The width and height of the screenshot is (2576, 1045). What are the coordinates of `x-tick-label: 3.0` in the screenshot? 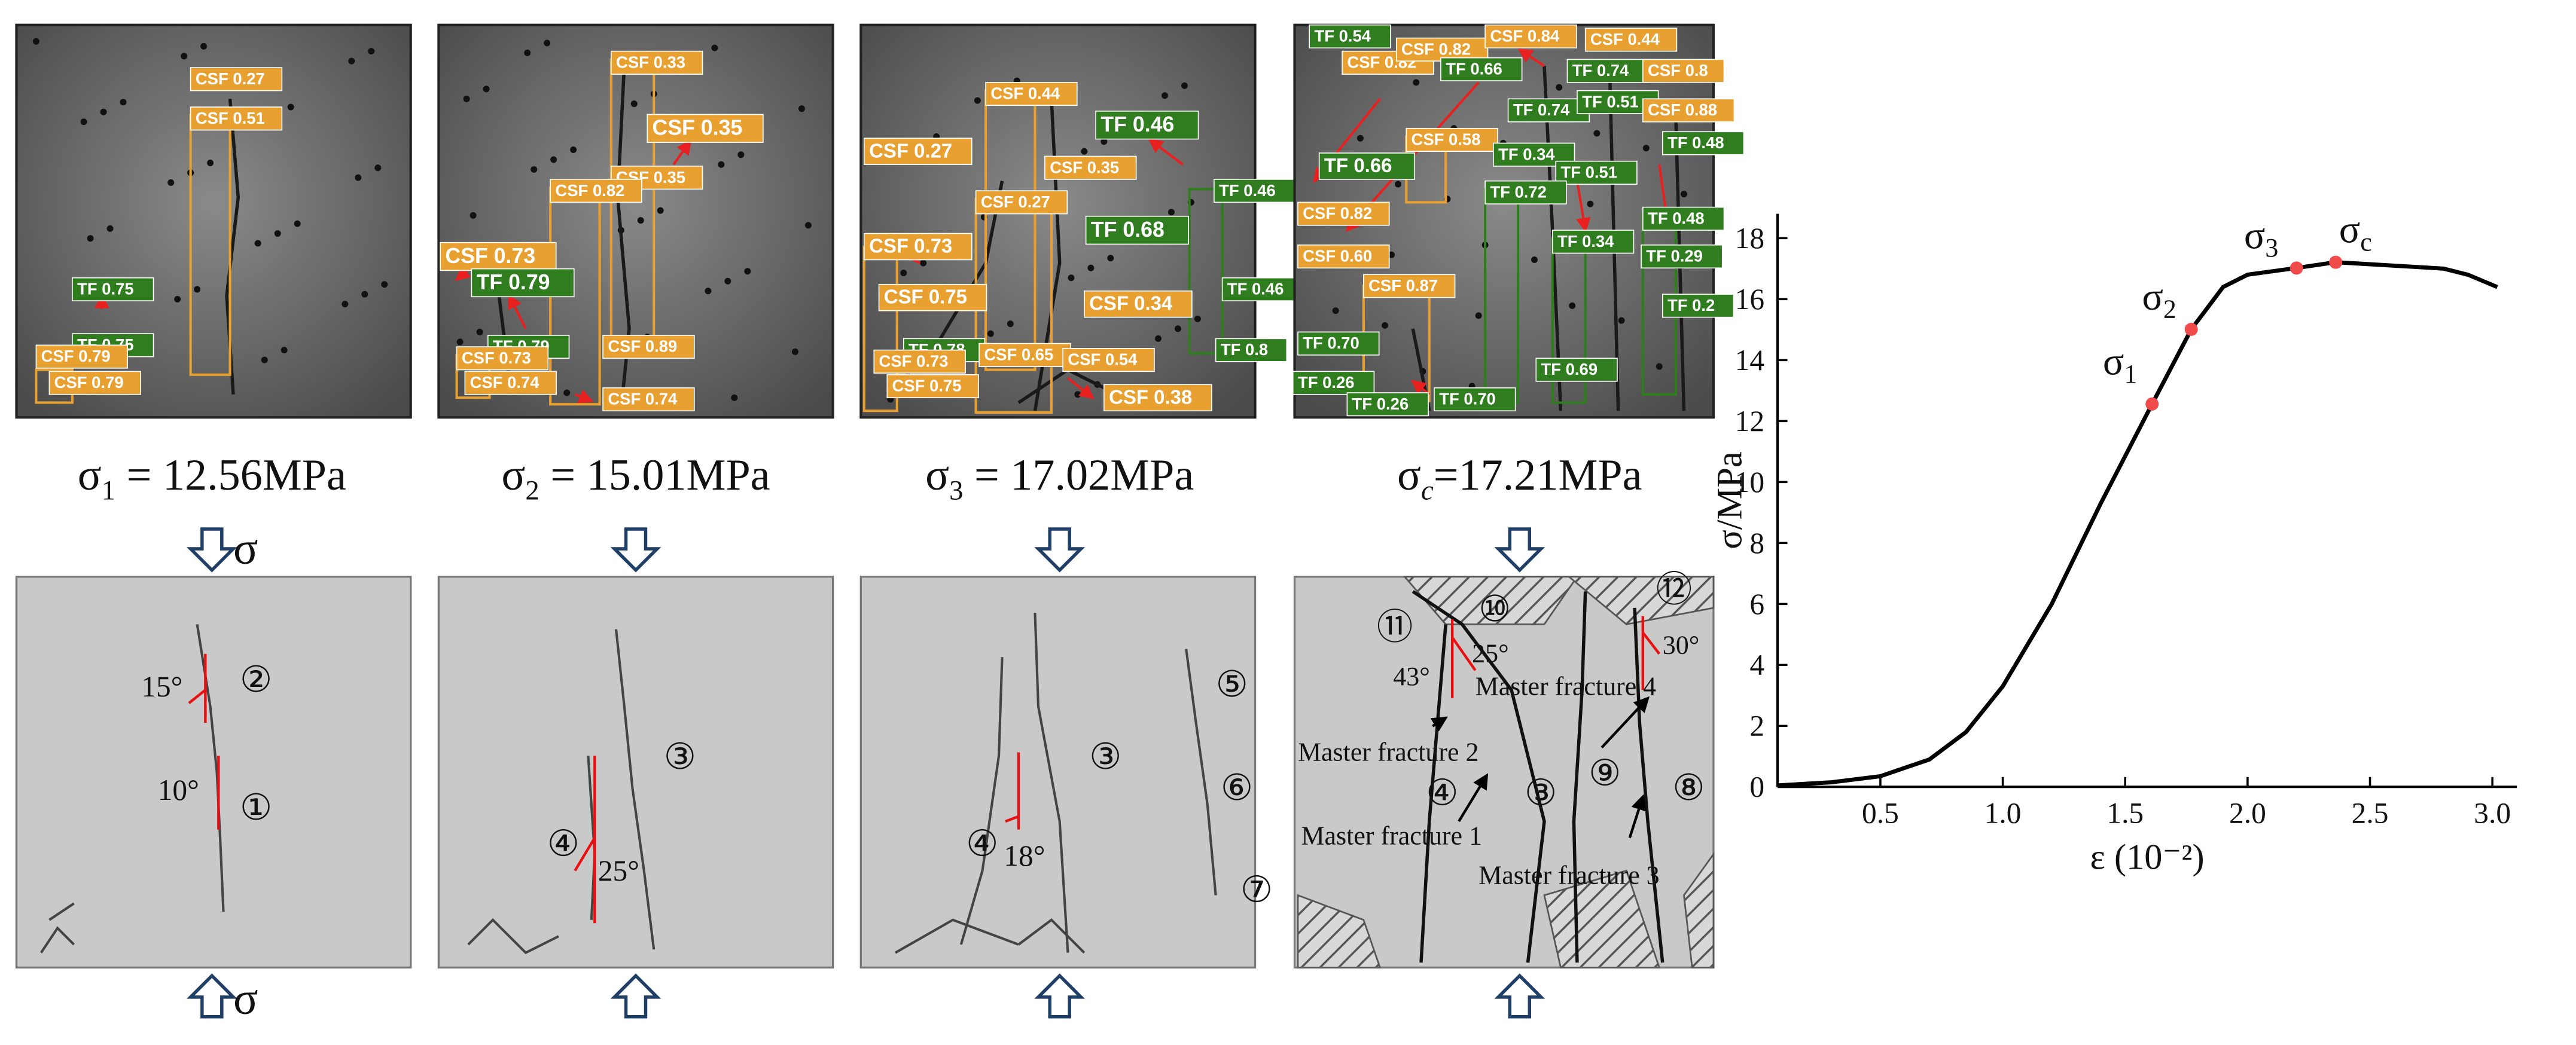 It's located at (2492, 813).